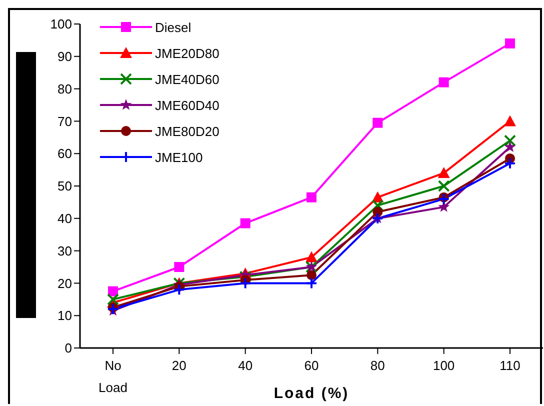  What do you see at coordinates (311, 365) in the screenshot?
I see `x-tick-label: 60` at bounding box center [311, 365].